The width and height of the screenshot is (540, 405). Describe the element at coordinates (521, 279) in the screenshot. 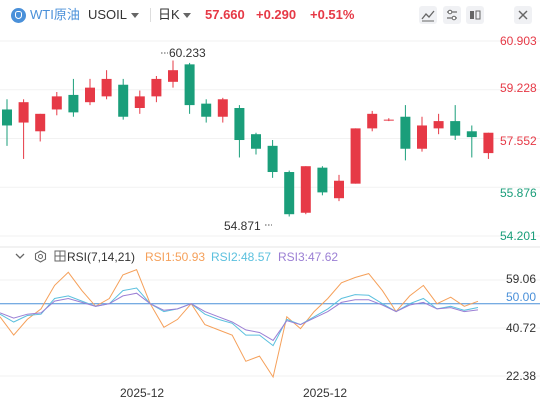

I see `rsi-tick: 59.06` at that location.